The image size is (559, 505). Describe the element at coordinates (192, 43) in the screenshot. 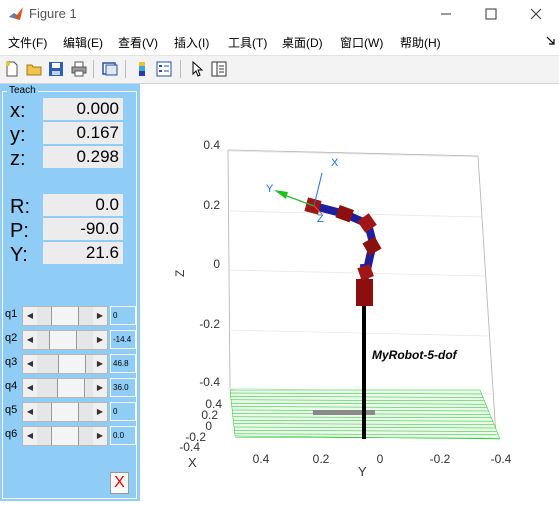

I see `menu-insert: 插入(I)` at that location.